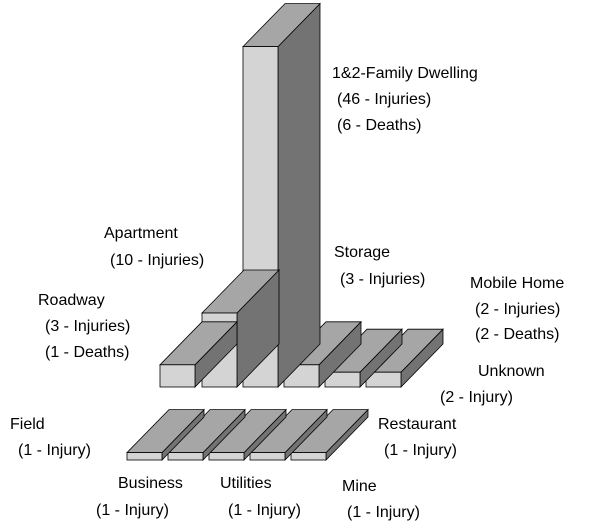  I want to click on category-label: Storage, so click(362, 252).